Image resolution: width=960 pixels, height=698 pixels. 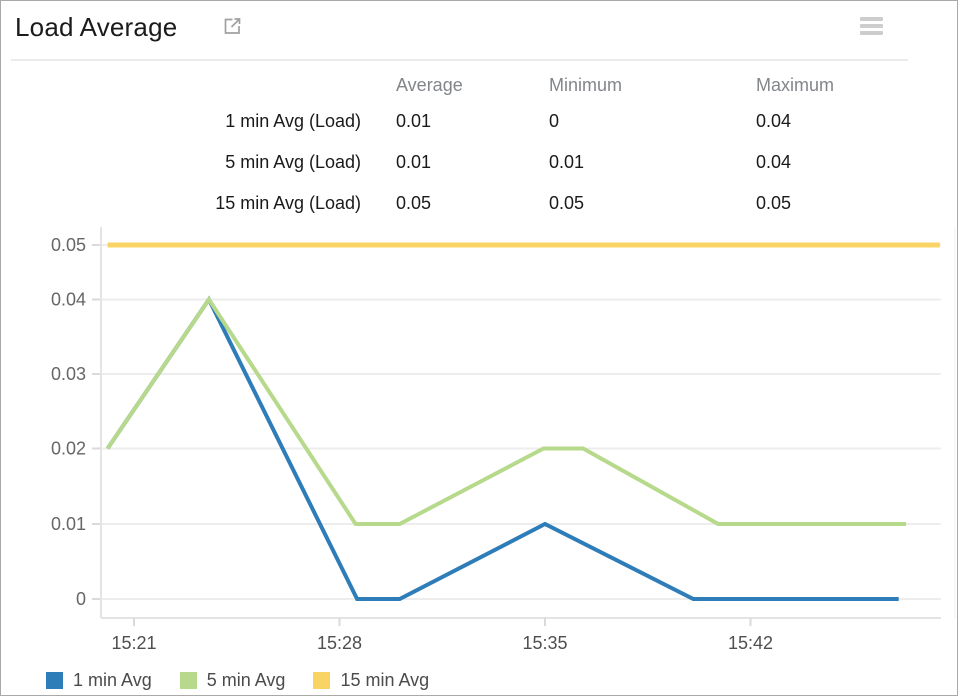 I want to click on legend-swatch-5min-avg, so click(x=188, y=680).